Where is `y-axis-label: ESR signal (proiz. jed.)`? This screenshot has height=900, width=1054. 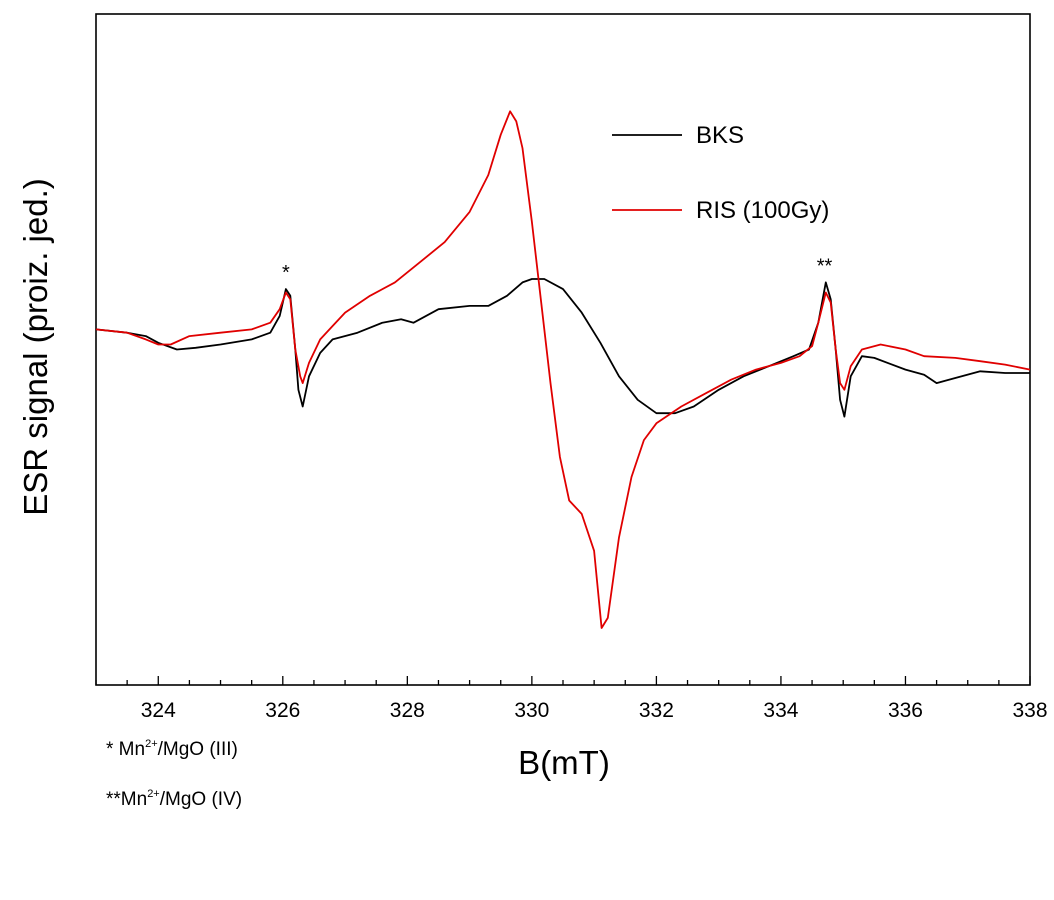 y-axis-label: ESR signal (proiz. jed.) is located at coordinates (35, 347).